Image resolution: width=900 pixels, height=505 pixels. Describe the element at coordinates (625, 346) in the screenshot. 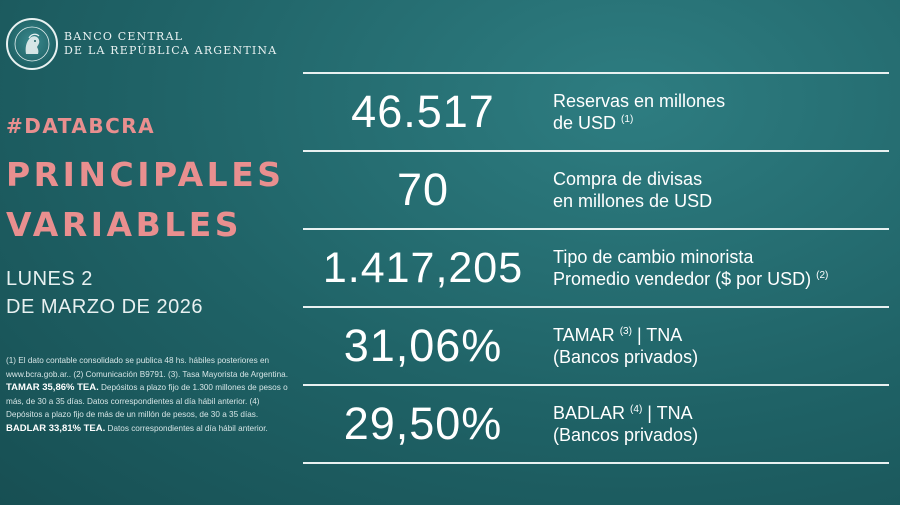

I see `indicator-label: TAMAR (3) | TNA (Bancos privados)` at that location.